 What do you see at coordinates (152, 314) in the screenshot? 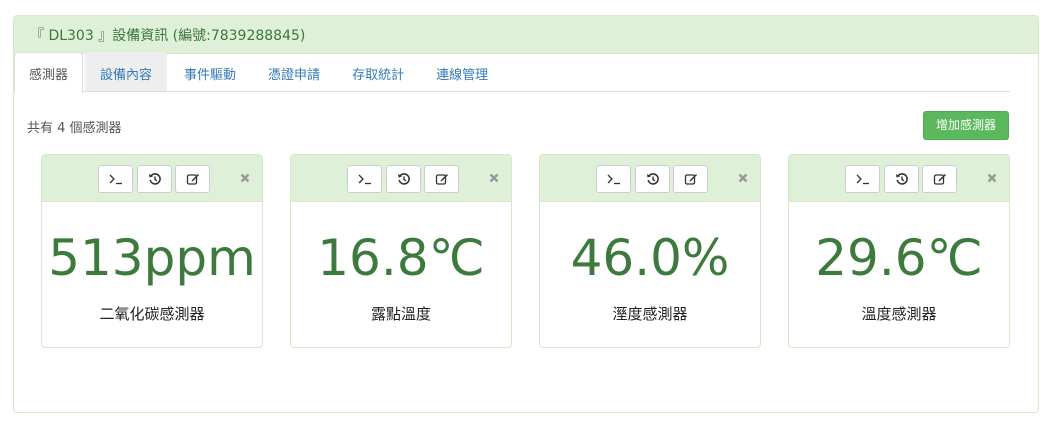
I see `sensor-name: 二氧化碳感測器` at bounding box center [152, 314].